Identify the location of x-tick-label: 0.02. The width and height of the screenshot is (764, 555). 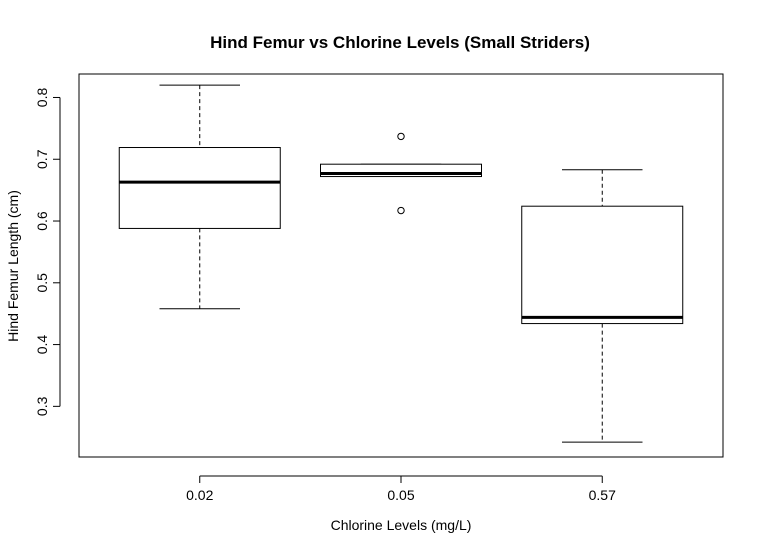
(199, 495).